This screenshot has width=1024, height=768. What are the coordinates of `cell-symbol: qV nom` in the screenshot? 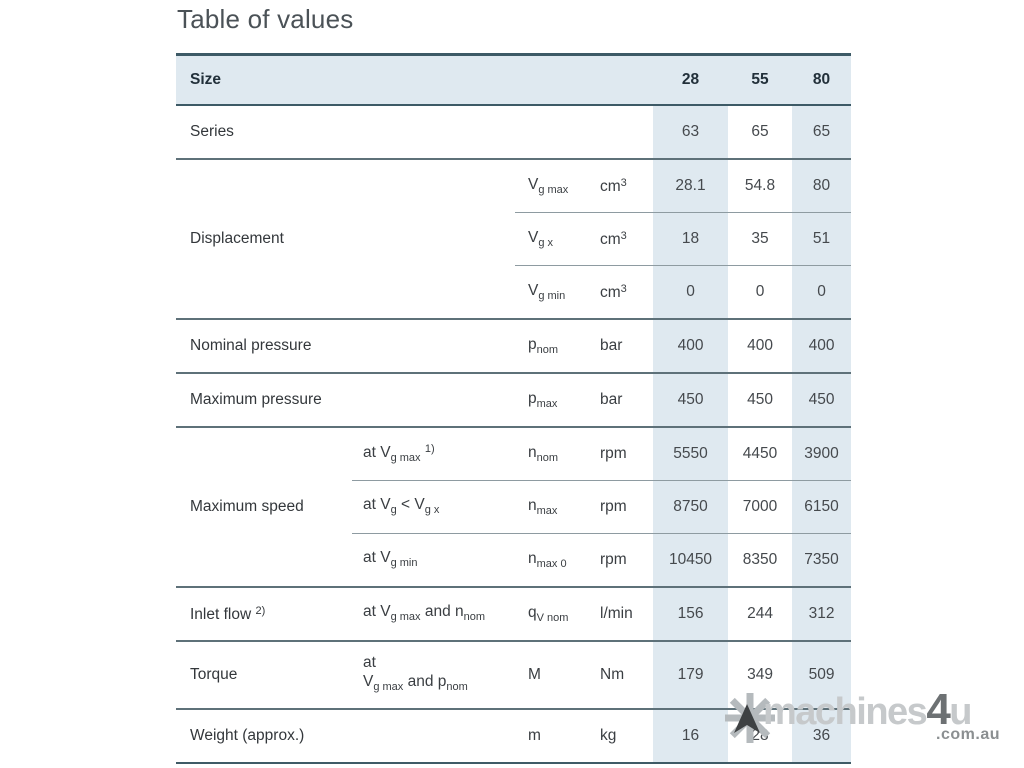 It's located at (553, 614).